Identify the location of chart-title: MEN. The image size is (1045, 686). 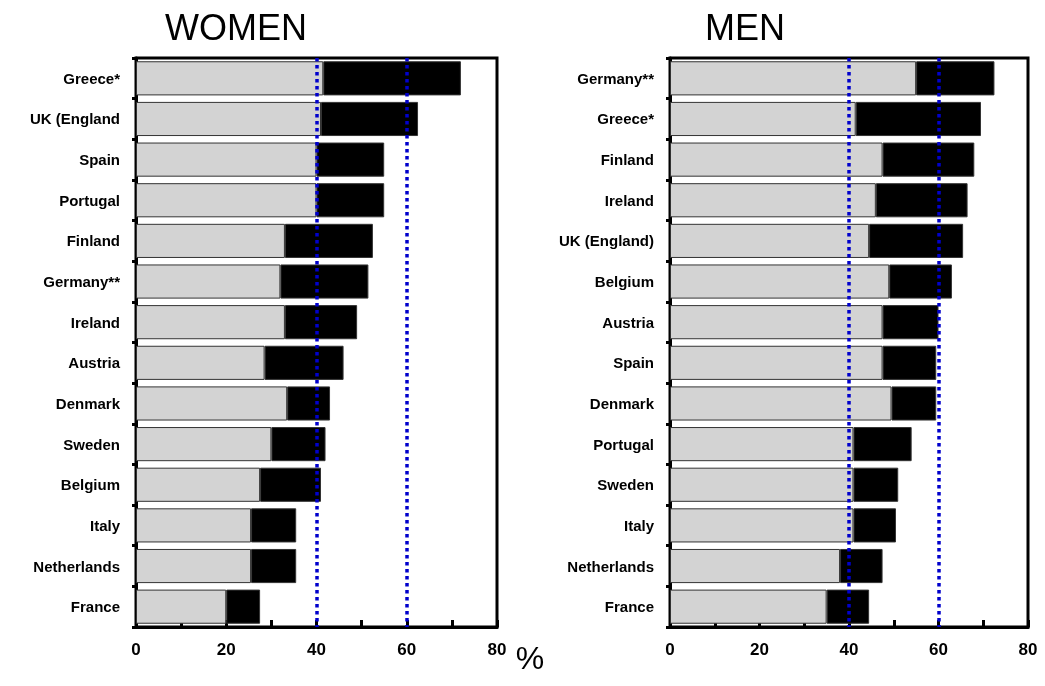
(745, 27).